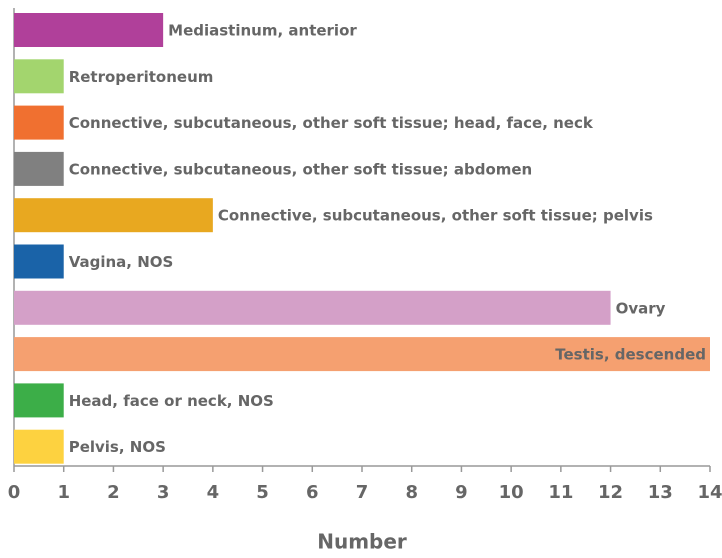 This screenshot has height=558, width=722. Describe the element at coordinates (630, 355) in the screenshot. I see `bar-label: Testis, descended` at that location.